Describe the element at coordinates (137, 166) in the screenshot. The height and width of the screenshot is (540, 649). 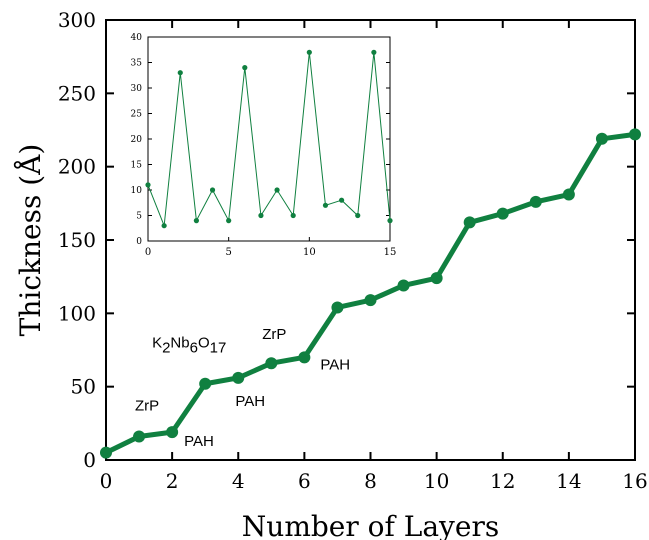
I see `inset-y-tick-label: 15` at that location.